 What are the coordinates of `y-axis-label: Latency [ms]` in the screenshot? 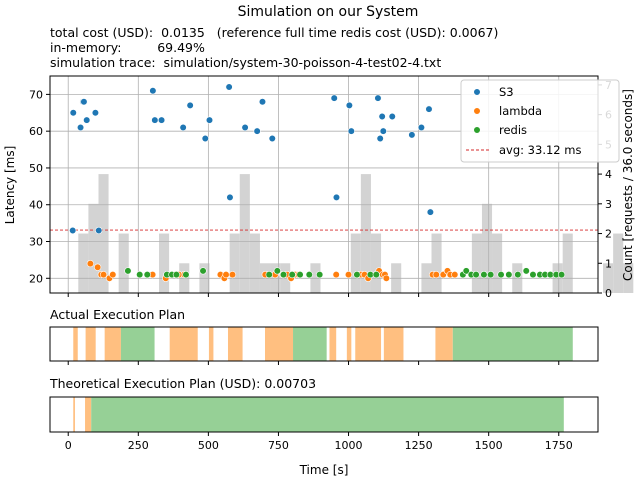 It's located at (10, 185).